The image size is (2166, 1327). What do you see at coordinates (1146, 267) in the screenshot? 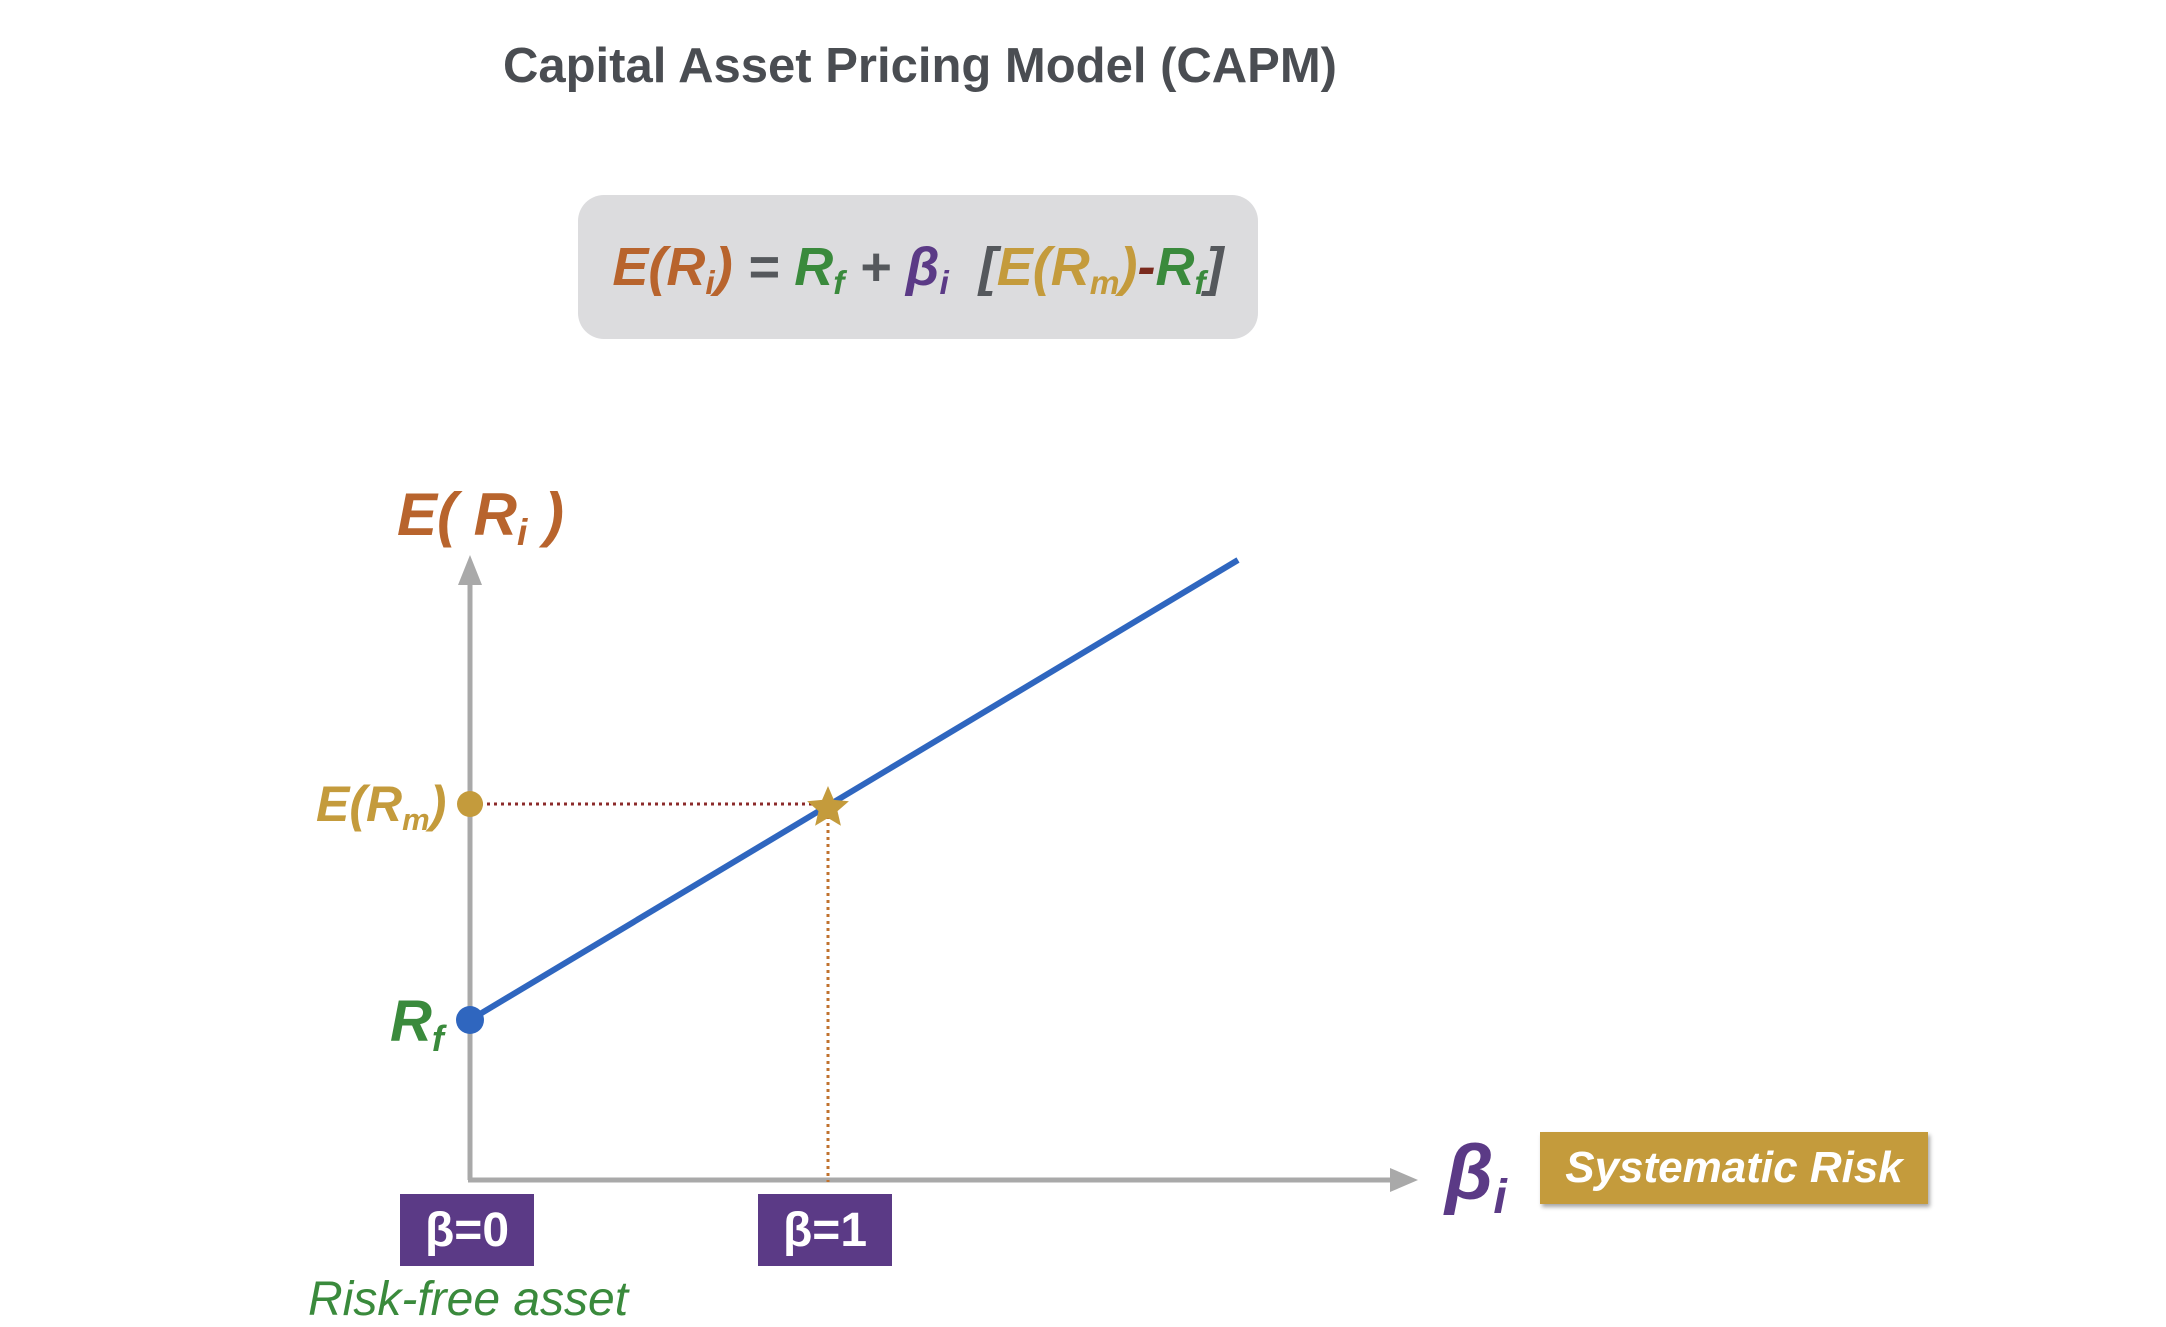
I see `formula-minus: -` at bounding box center [1146, 267].